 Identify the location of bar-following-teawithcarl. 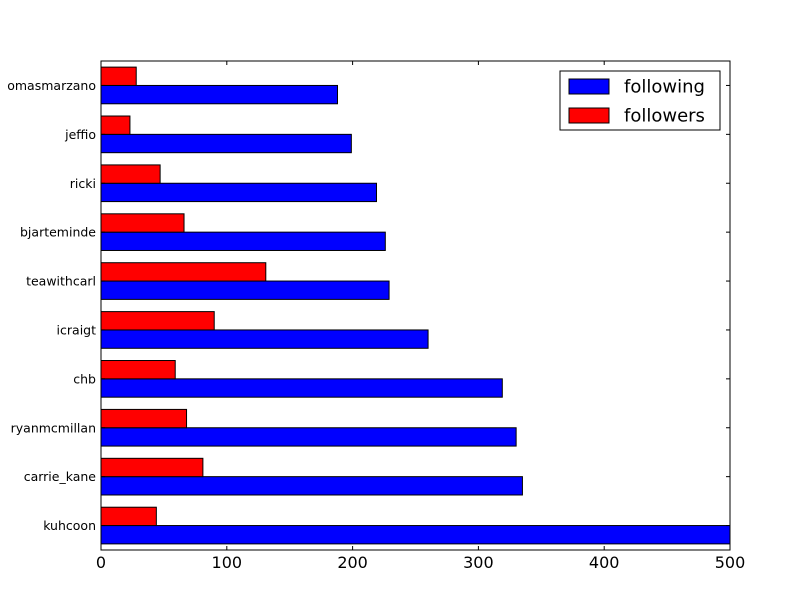
(245, 290).